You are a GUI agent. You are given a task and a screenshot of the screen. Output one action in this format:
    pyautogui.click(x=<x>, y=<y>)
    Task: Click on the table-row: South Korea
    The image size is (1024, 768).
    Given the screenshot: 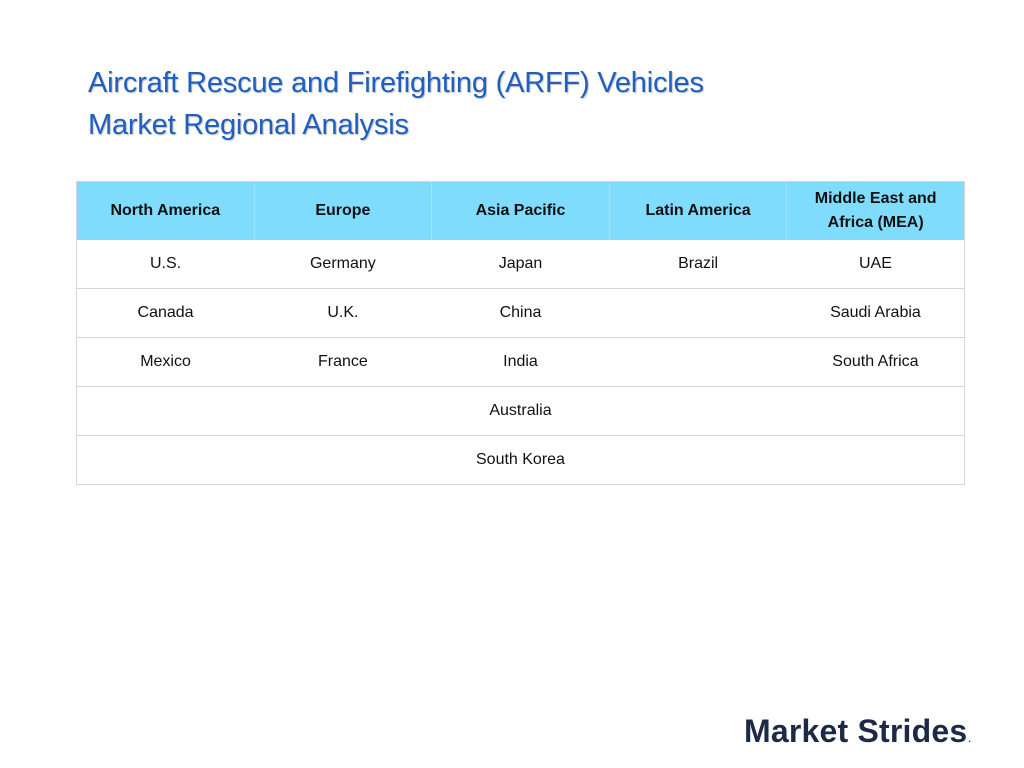 What is the action you would take?
    pyautogui.click(x=520, y=460)
    